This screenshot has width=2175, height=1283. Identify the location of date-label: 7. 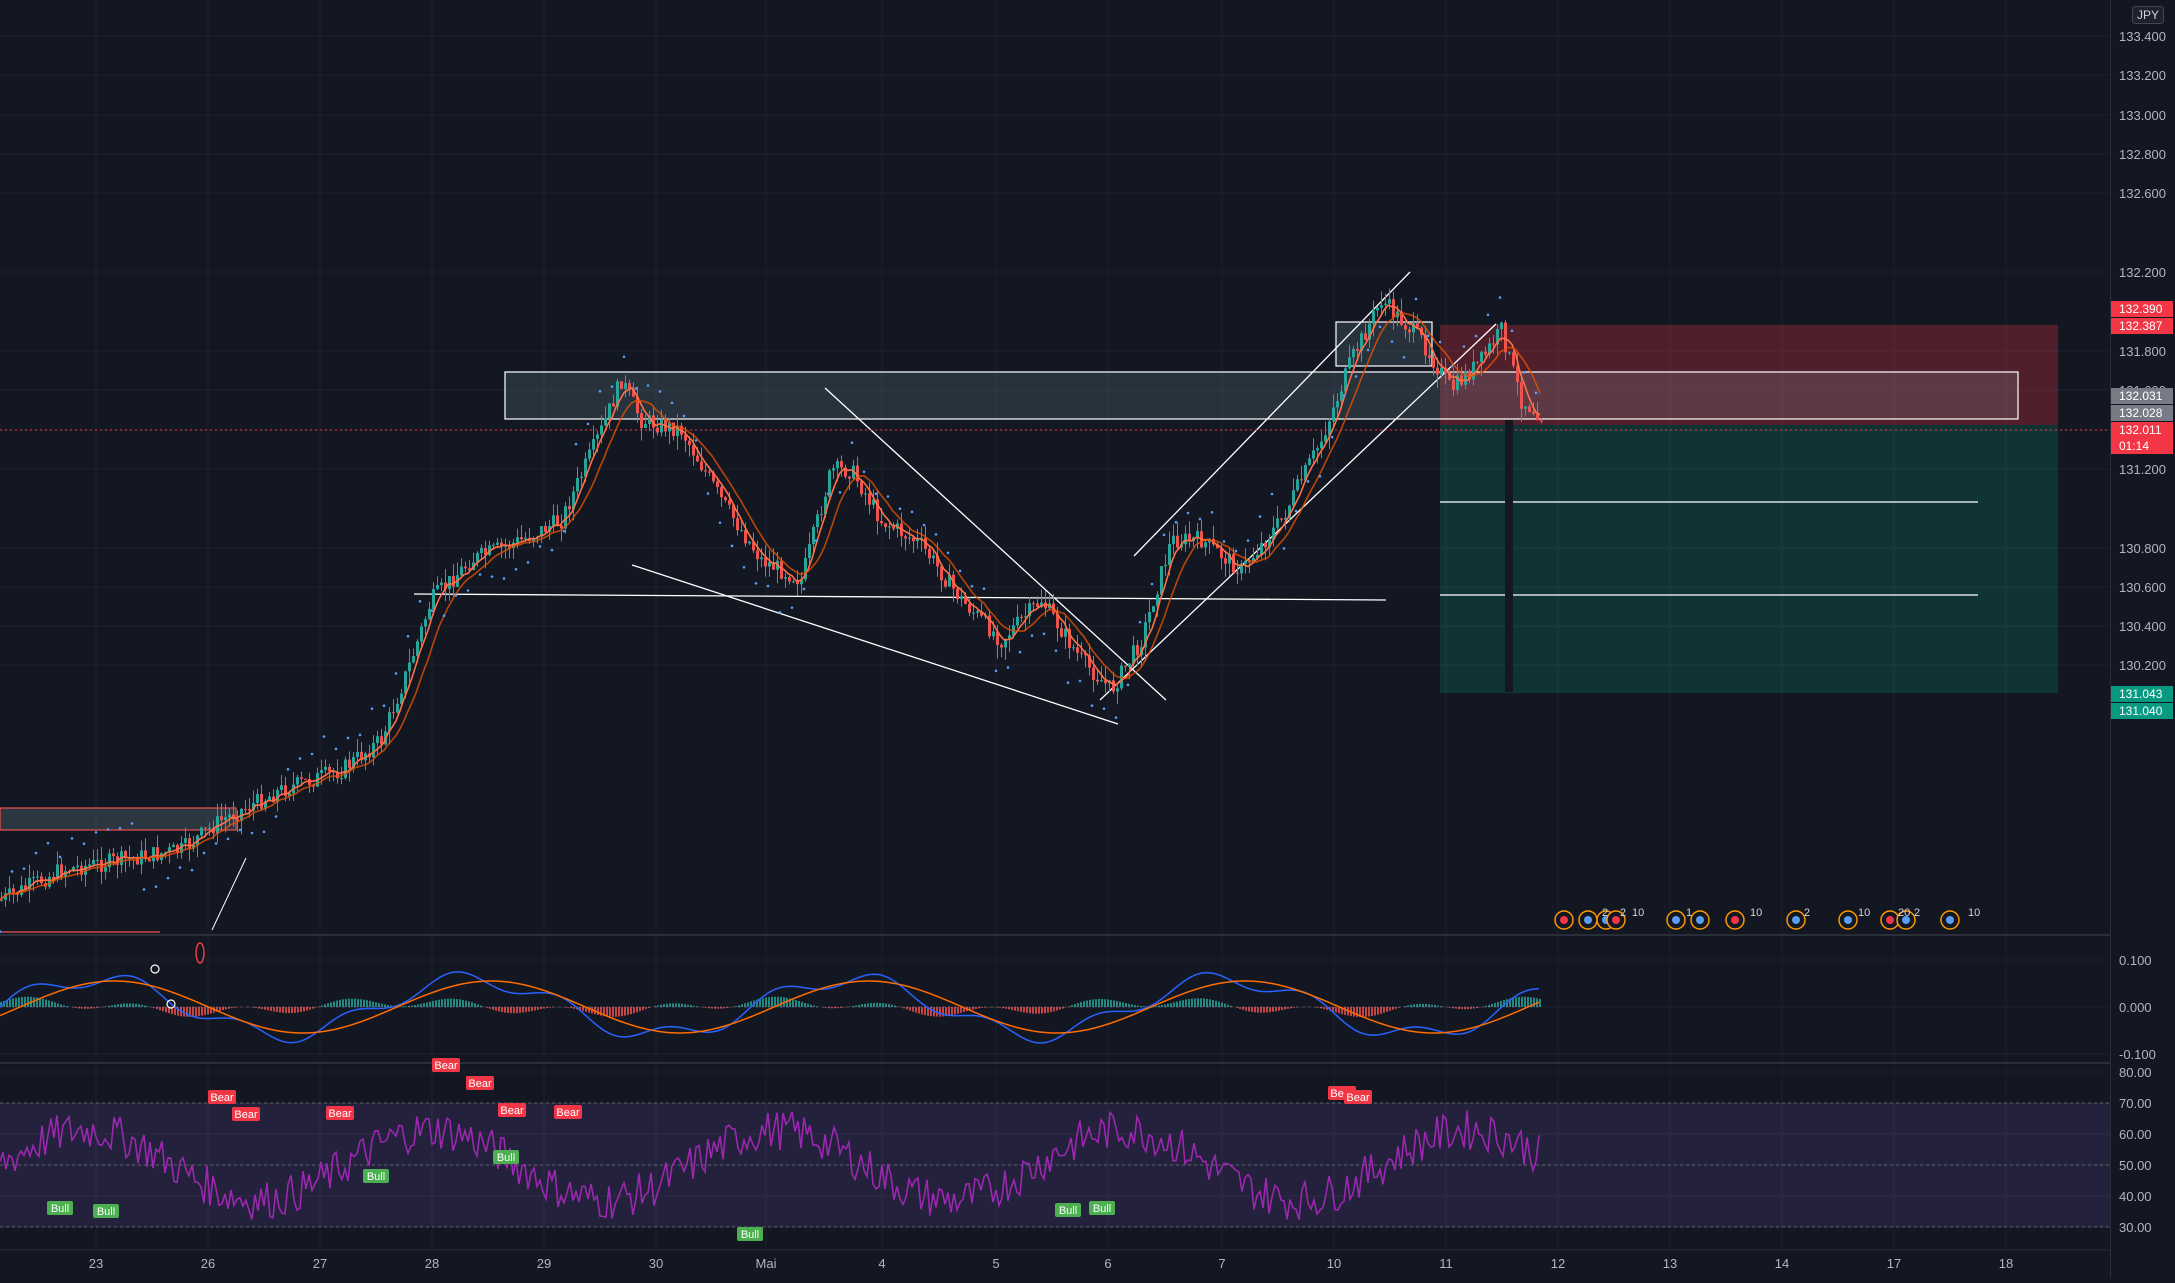
(1221, 1263).